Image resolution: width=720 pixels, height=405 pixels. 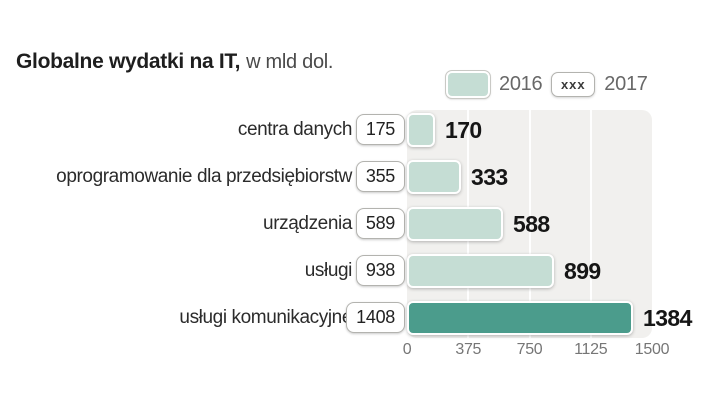 I want to click on bar-label: urządzenia, so click(x=307, y=223).